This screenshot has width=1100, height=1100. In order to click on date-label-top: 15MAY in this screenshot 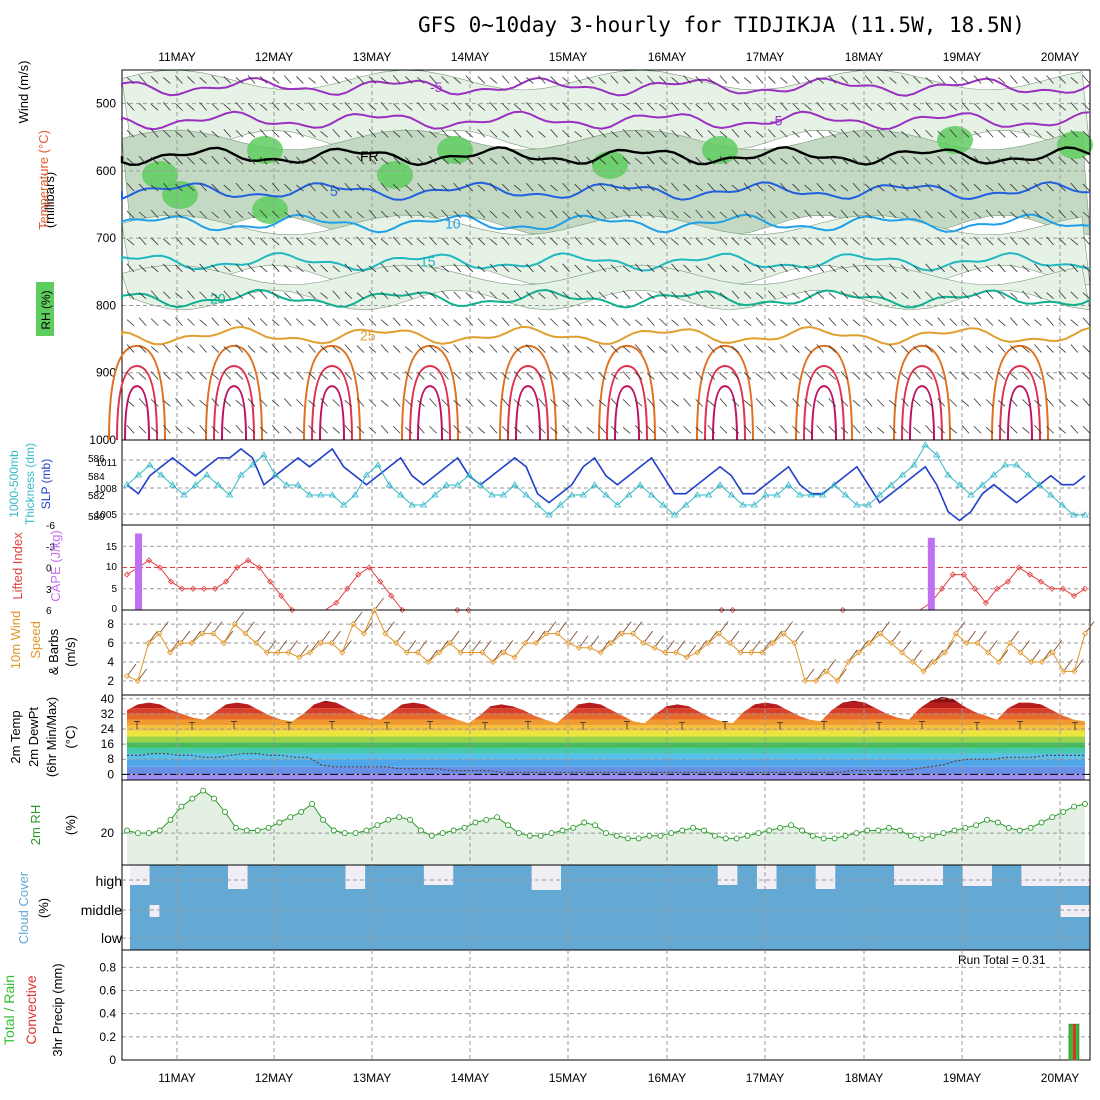, I will do `click(568, 57)`.